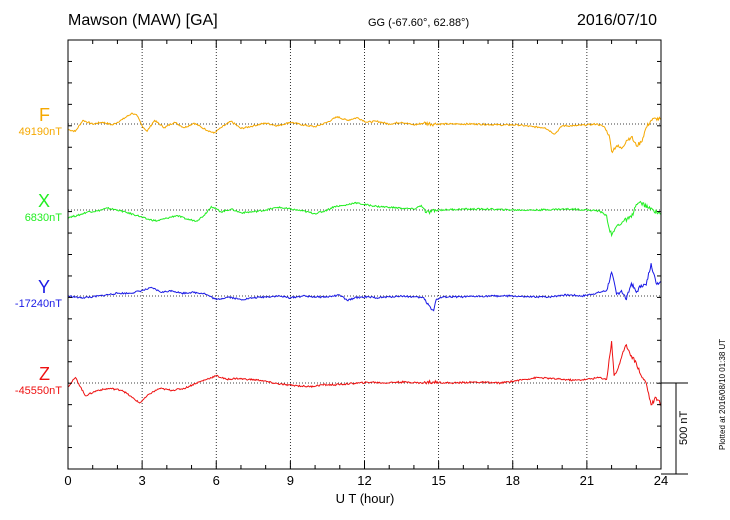  Describe the element at coordinates (661, 480) in the screenshot. I see `x-tick-label-24: 24` at that location.